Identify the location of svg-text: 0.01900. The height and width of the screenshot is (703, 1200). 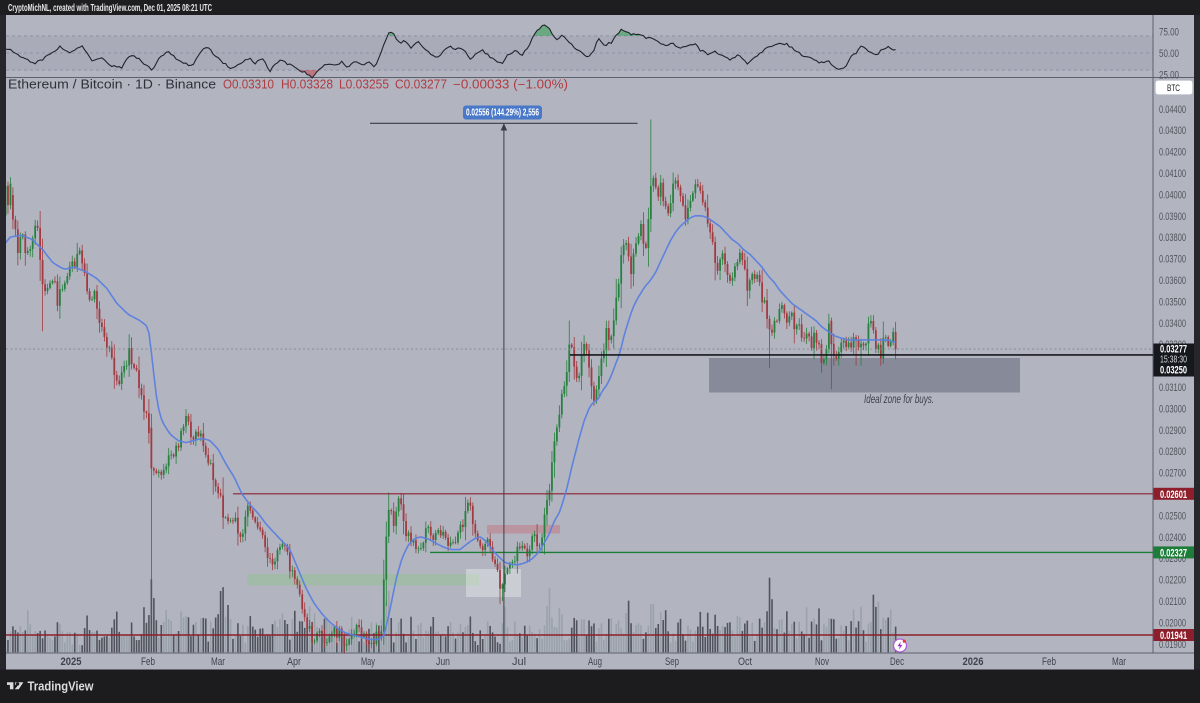
(1172, 645).